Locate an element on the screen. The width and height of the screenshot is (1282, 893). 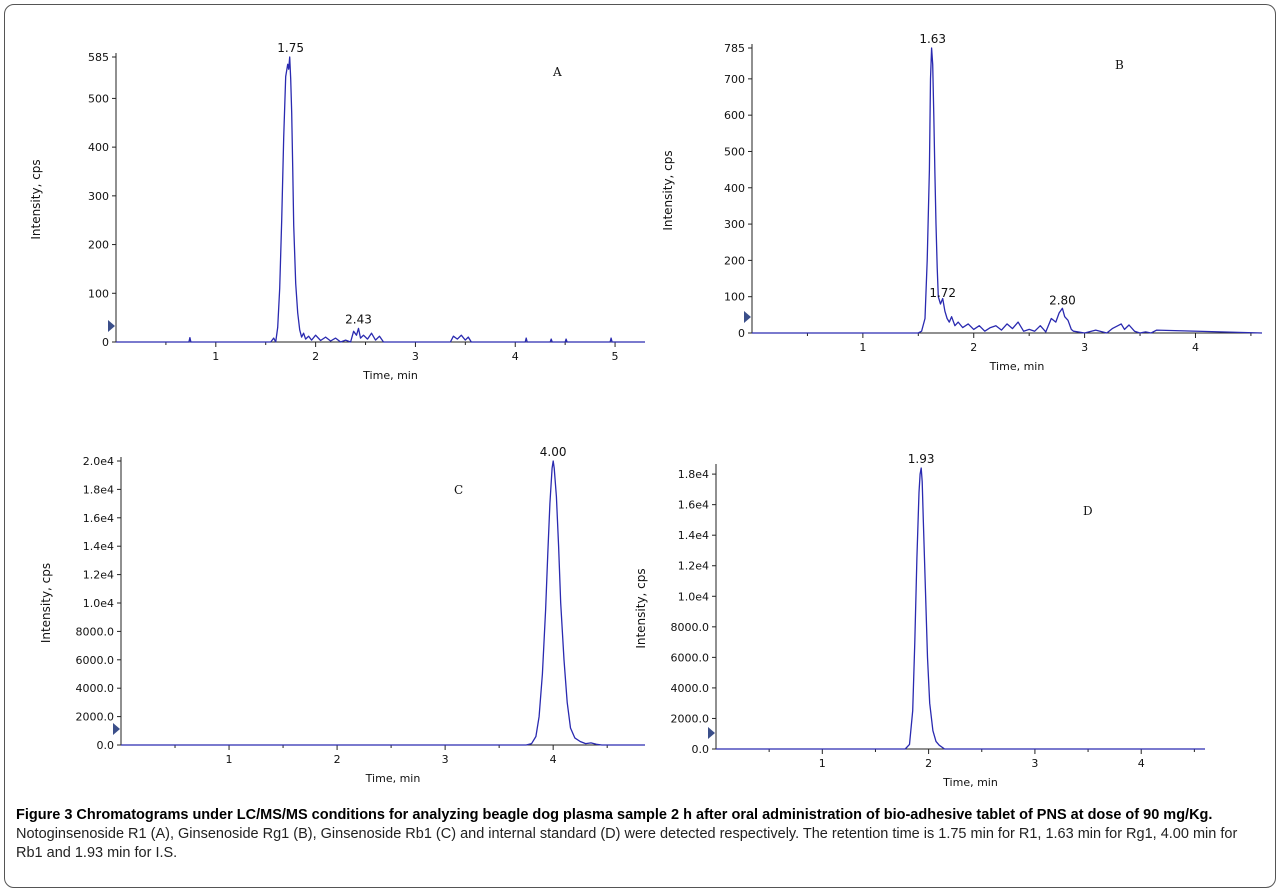
y-tick-label: 785 is located at coordinates (734, 48).